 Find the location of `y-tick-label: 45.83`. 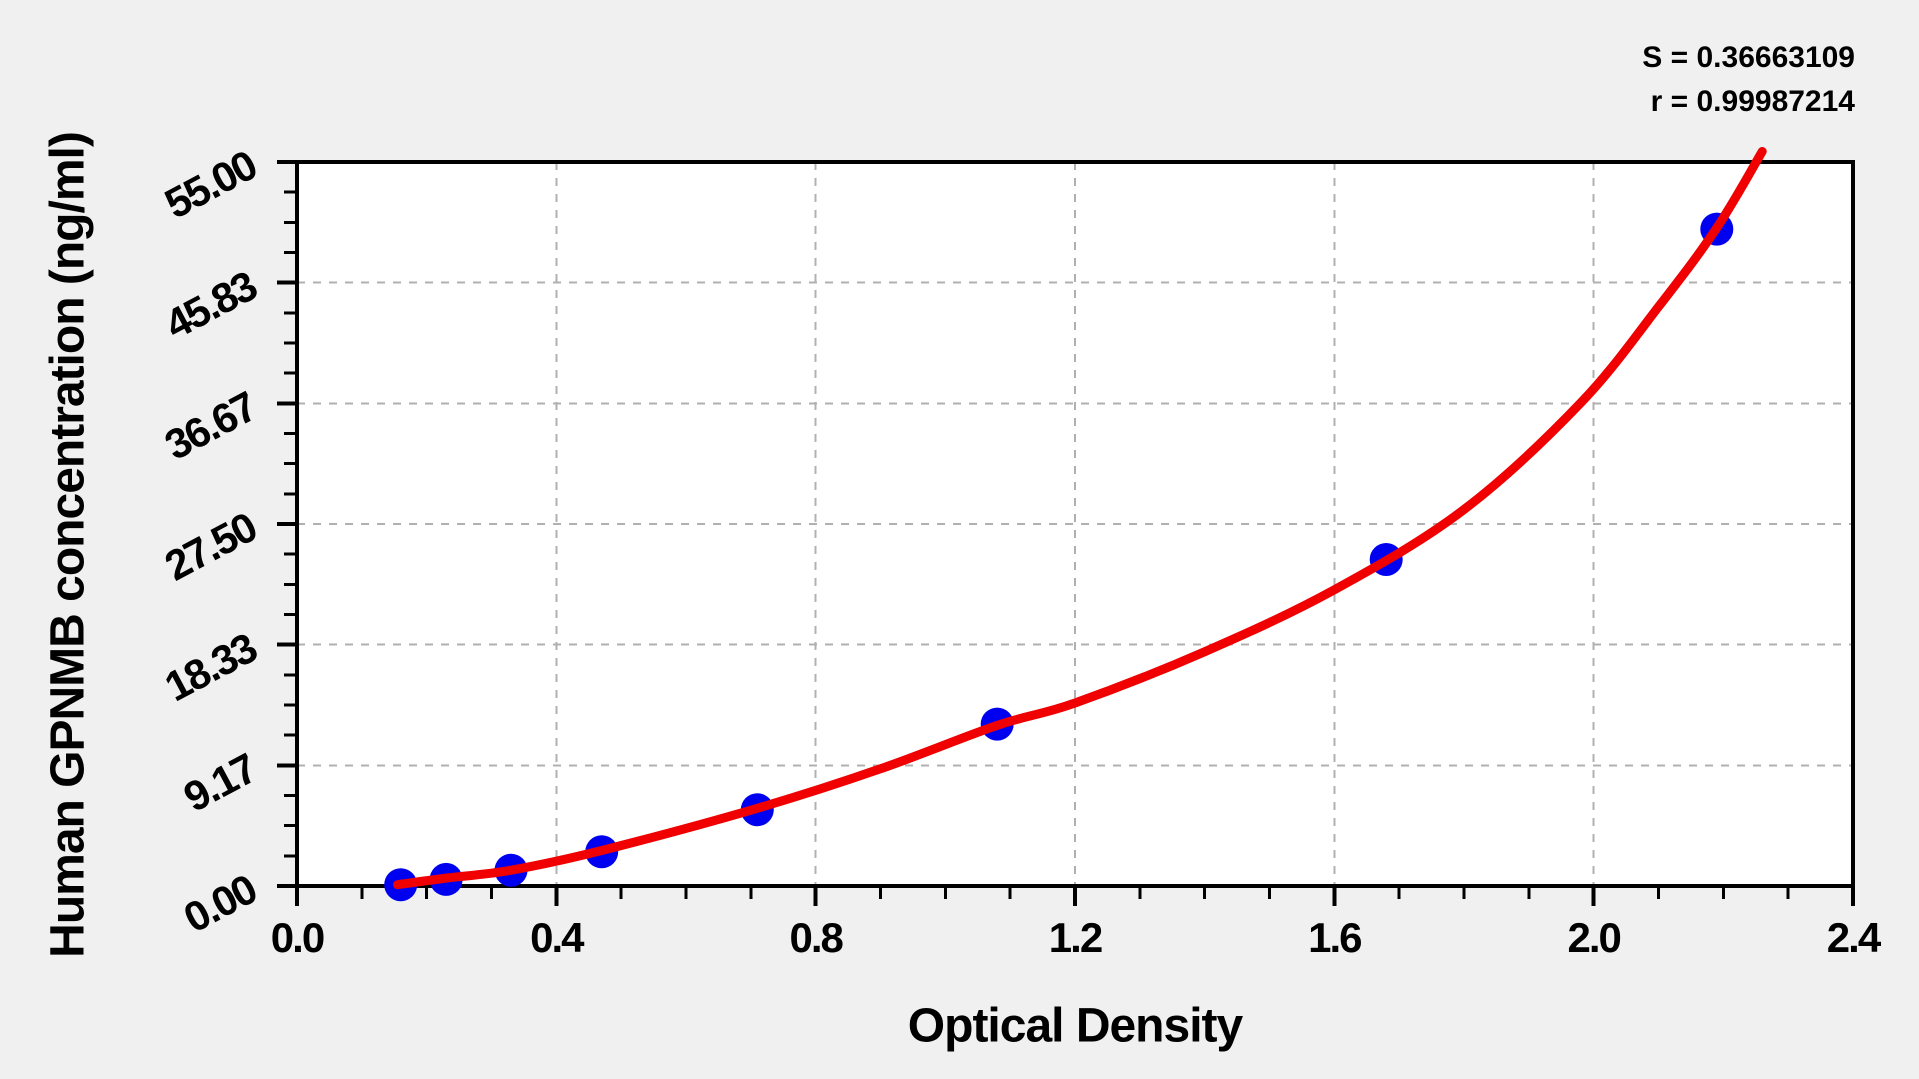

y-tick-label: 45.83 is located at coordinates (210, 305).